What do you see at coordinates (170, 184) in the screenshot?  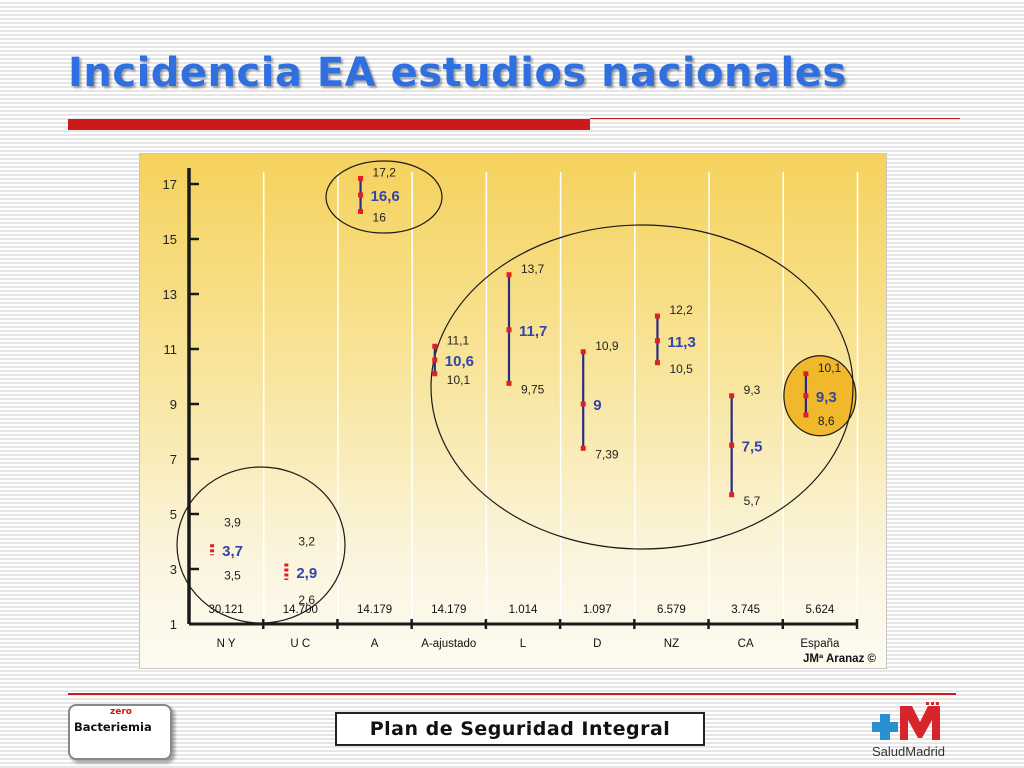 I see `y-tick-label: 17` at bounding box center [170, 184].